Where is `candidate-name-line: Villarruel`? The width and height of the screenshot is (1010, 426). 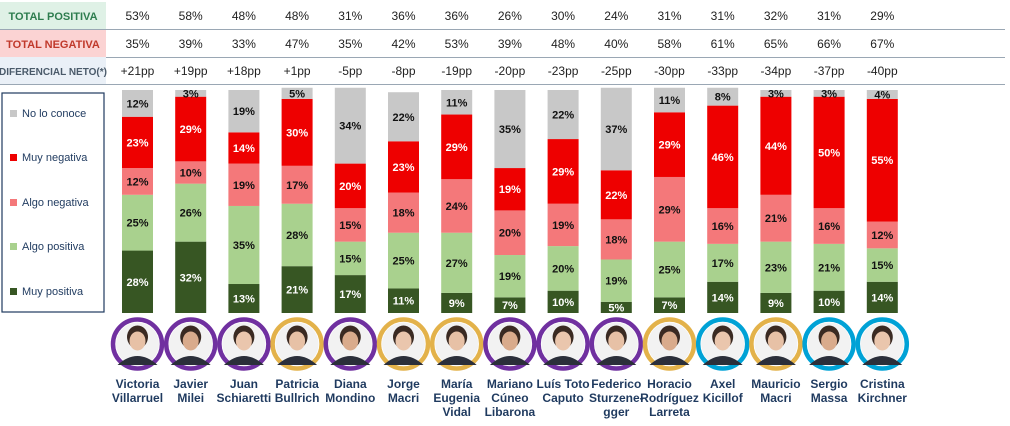
candidate-name-line: Villarruel is located at coordinates (137, 398).